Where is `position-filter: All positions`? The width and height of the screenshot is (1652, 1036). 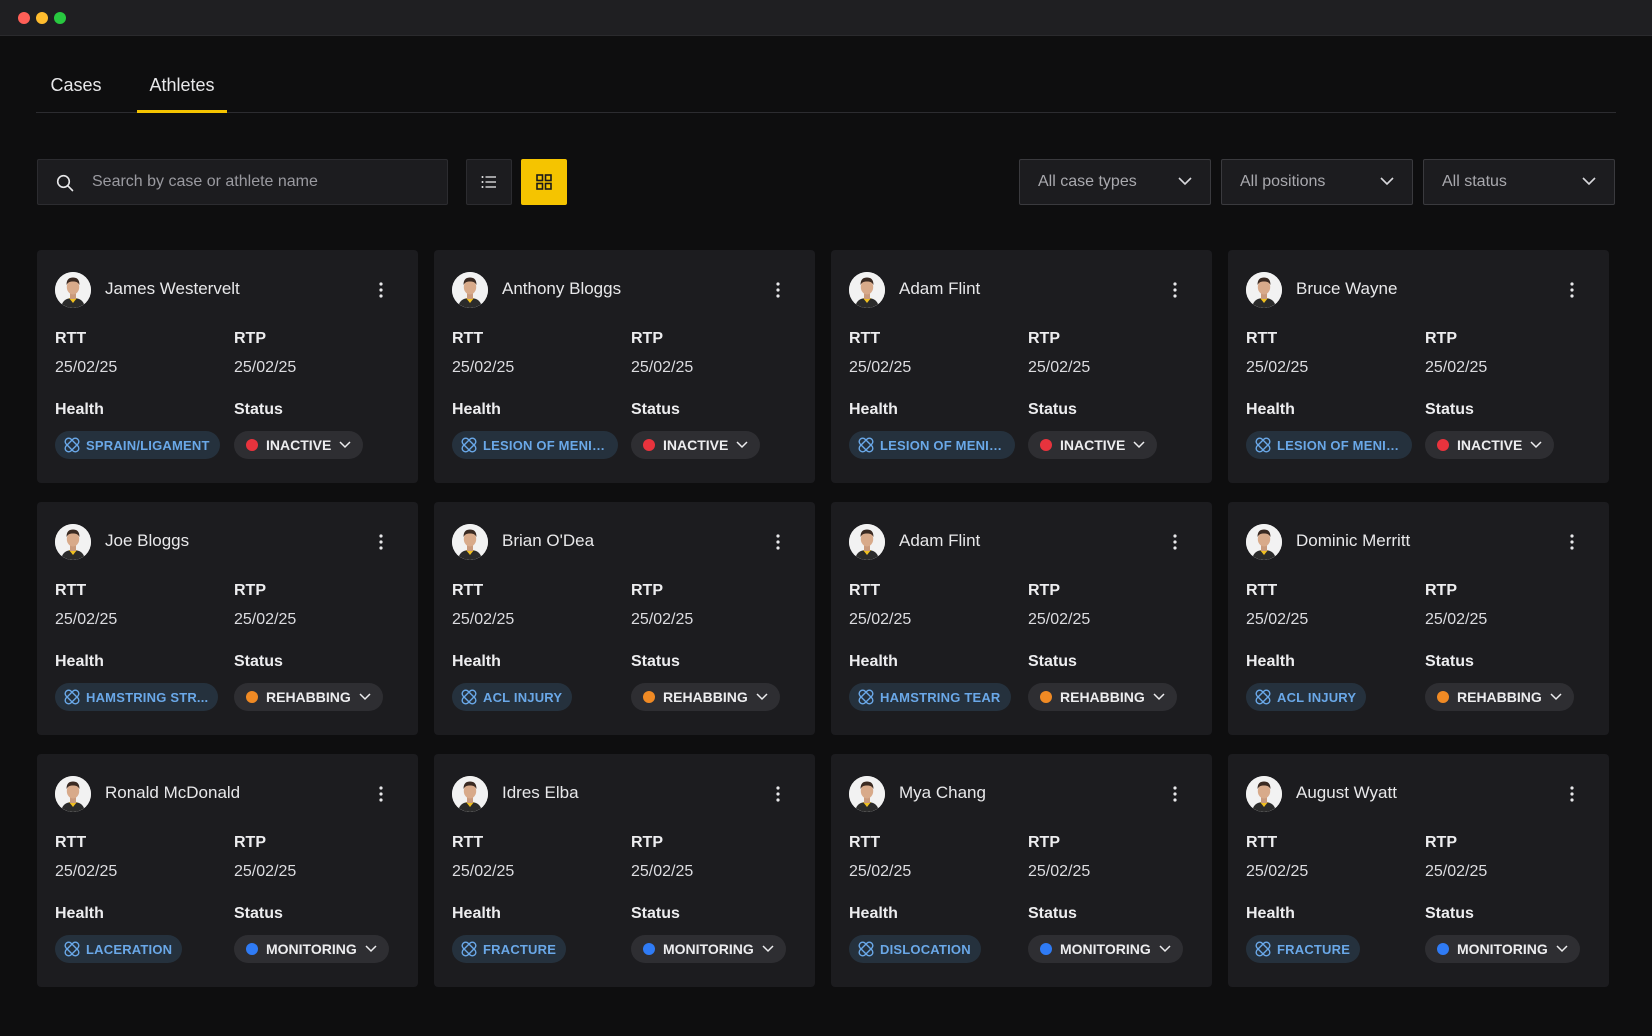
position-filter: All positions is located at coordinates (1317, 182).